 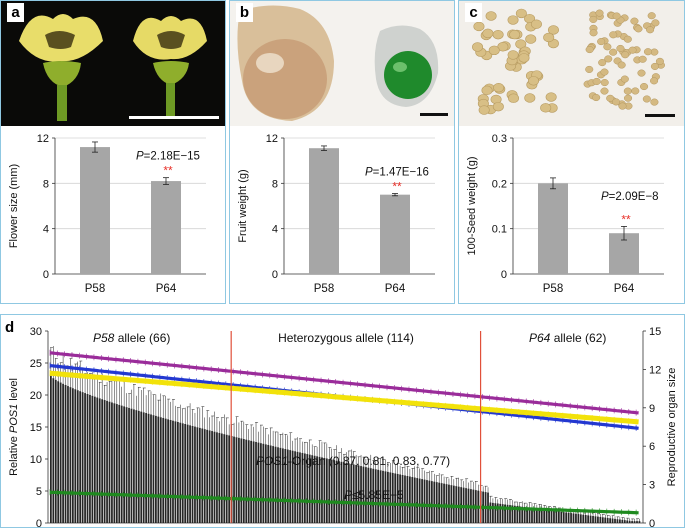 I want to click on y-axis-label: Flower size (mm), so click(x=14, y=206).